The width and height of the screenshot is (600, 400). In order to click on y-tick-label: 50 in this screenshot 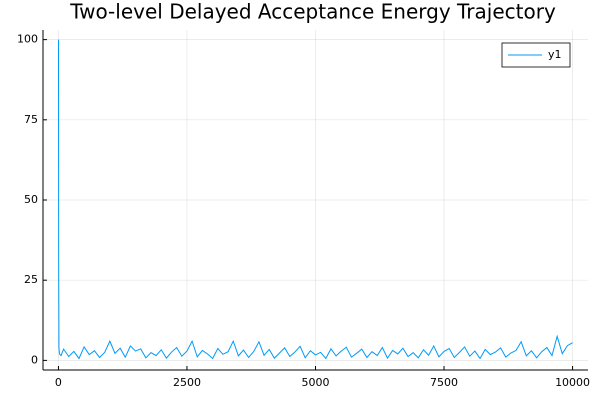, I will do `click(31, 199)`.